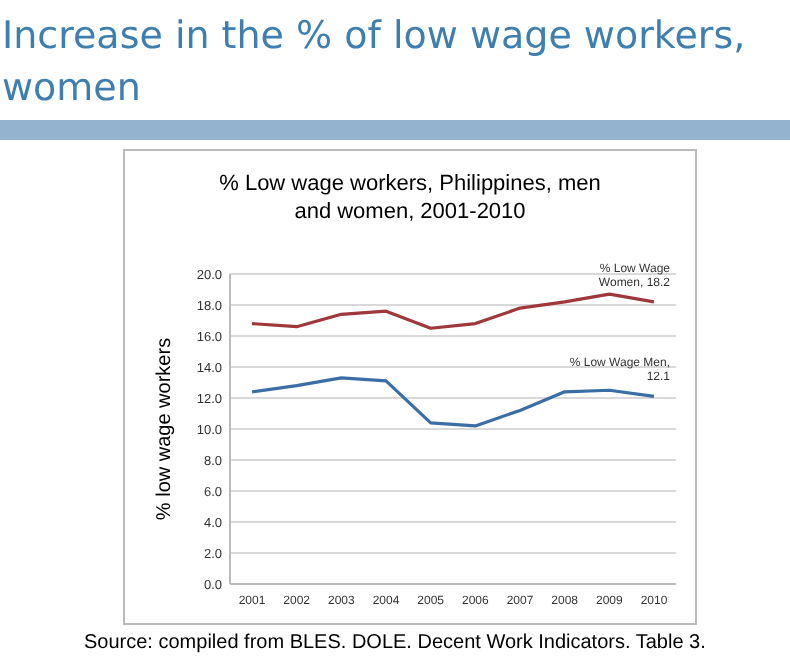  Describe the element at coordinates (165, 429) in the screenshot. I see `y-axis-title: % low wage workers` at that location.